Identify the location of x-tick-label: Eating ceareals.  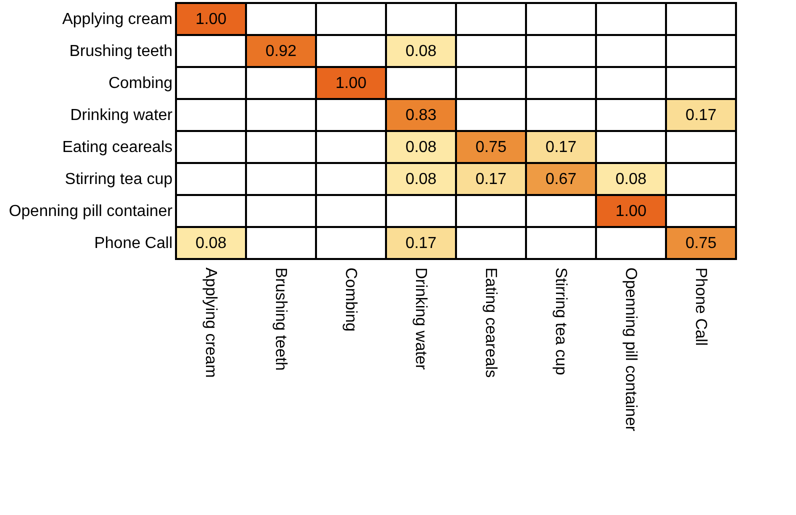
(490, 323).